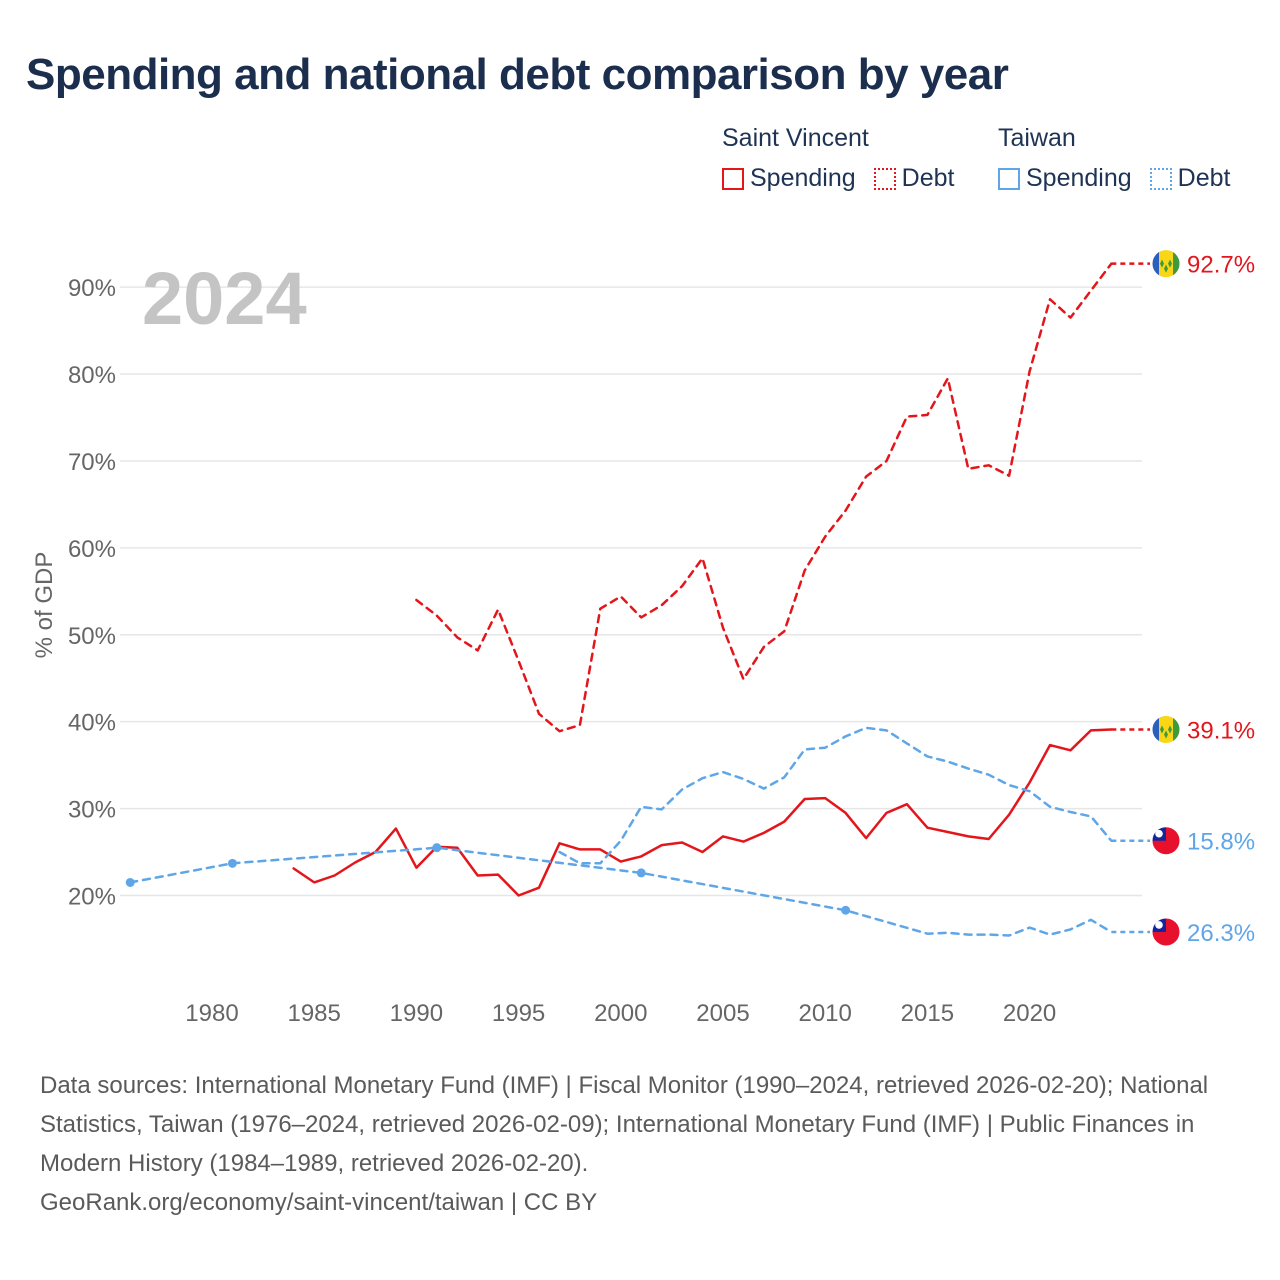  I want to click on series-line-saint-vincent-spending, so click(702, 812).